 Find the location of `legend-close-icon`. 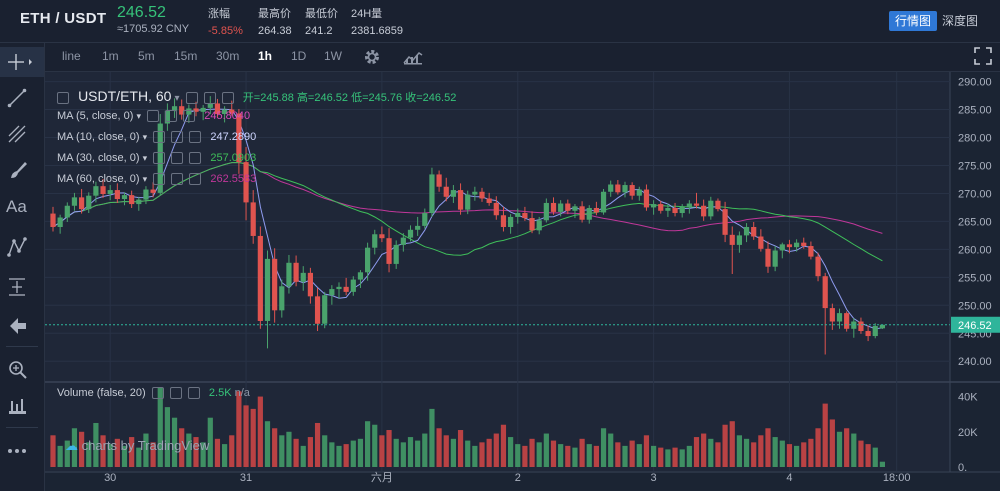

legend-close-icon is located at coordinates (227, 98).